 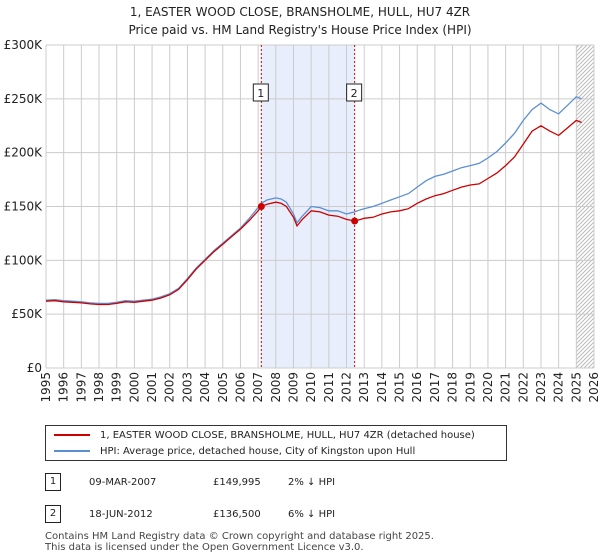 I want to click on y-tick-label: £150K, so click(x=24, y=207).